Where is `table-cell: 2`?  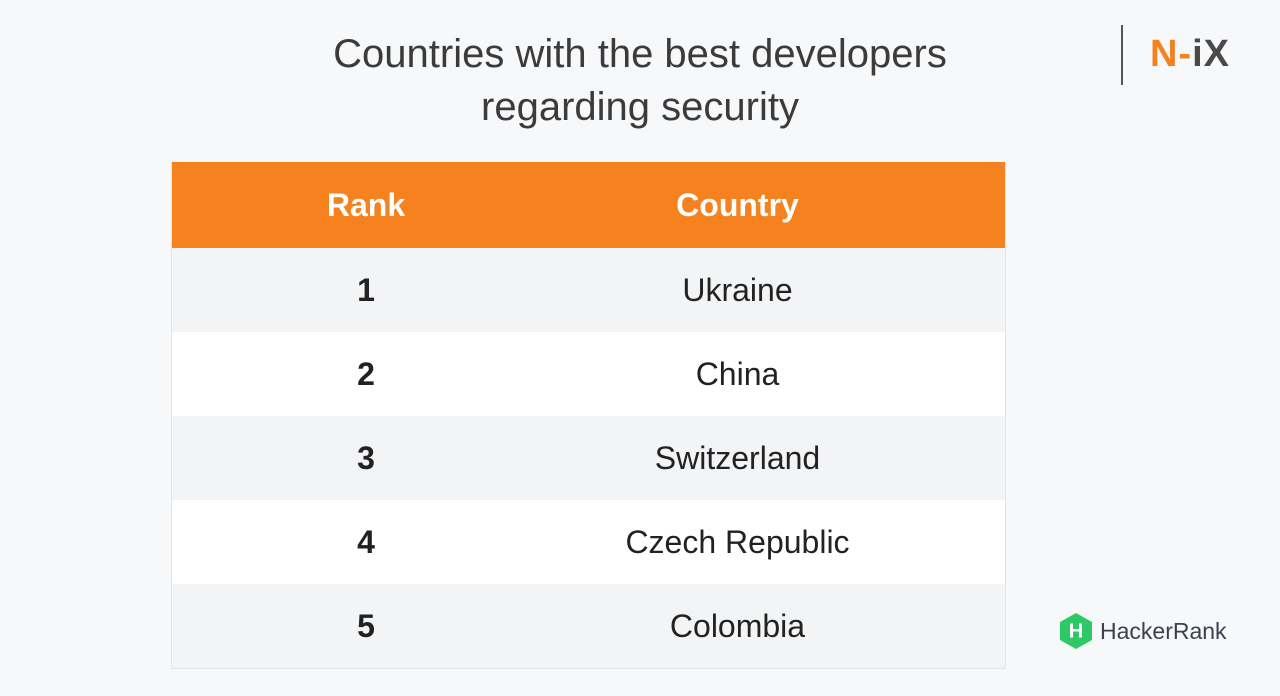 table-cell: 2 is located at coordinates (366, 373).